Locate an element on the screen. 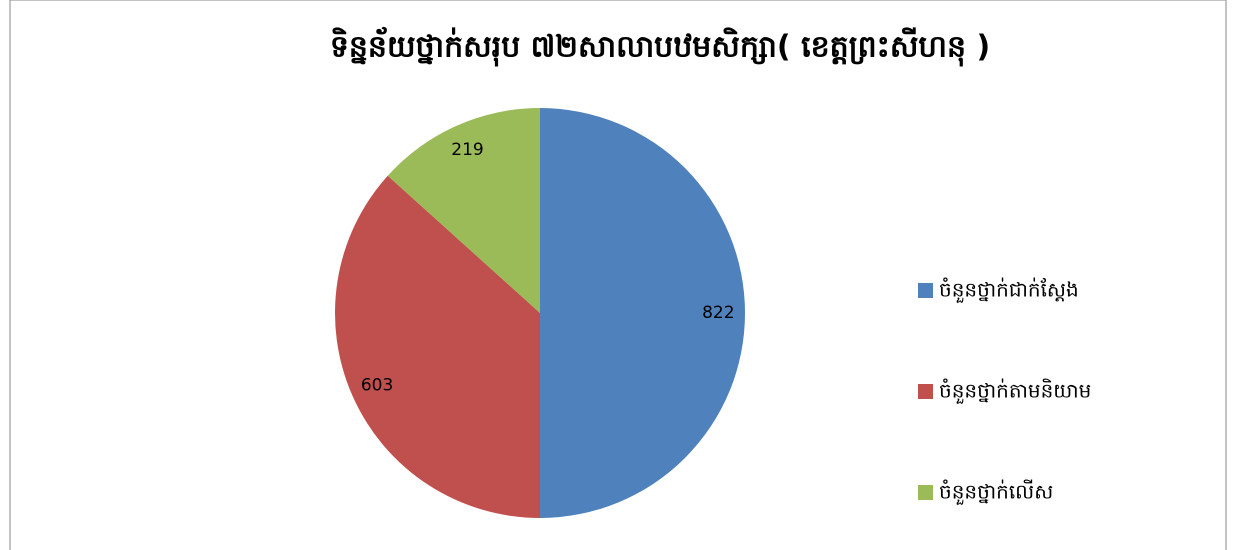 This screenshot has width=1235, height=550. legend-label: ចំនួនថ្នាក់ជាក់ស្តែង is located at coordinates (1009, 290).